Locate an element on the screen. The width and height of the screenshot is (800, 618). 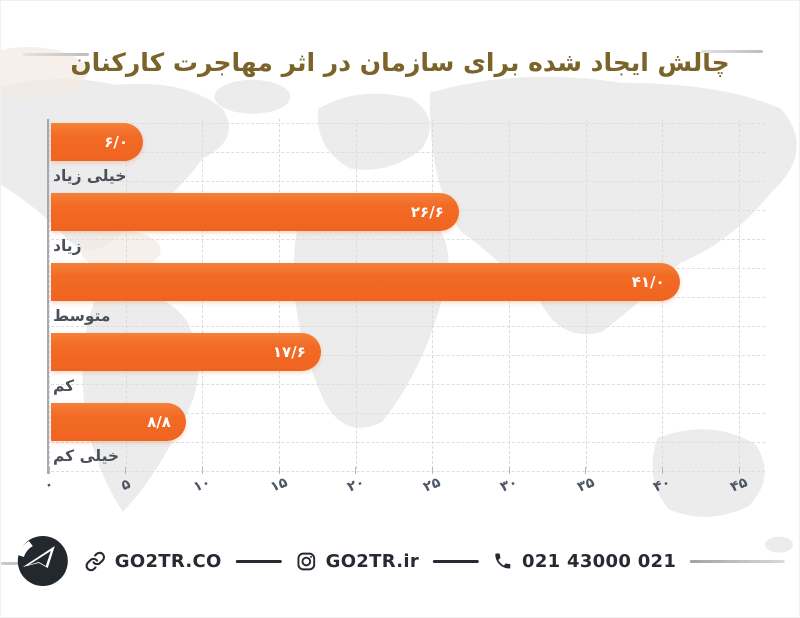
instagram-item: GO2TR.ir is located at coordinates (357, 561).